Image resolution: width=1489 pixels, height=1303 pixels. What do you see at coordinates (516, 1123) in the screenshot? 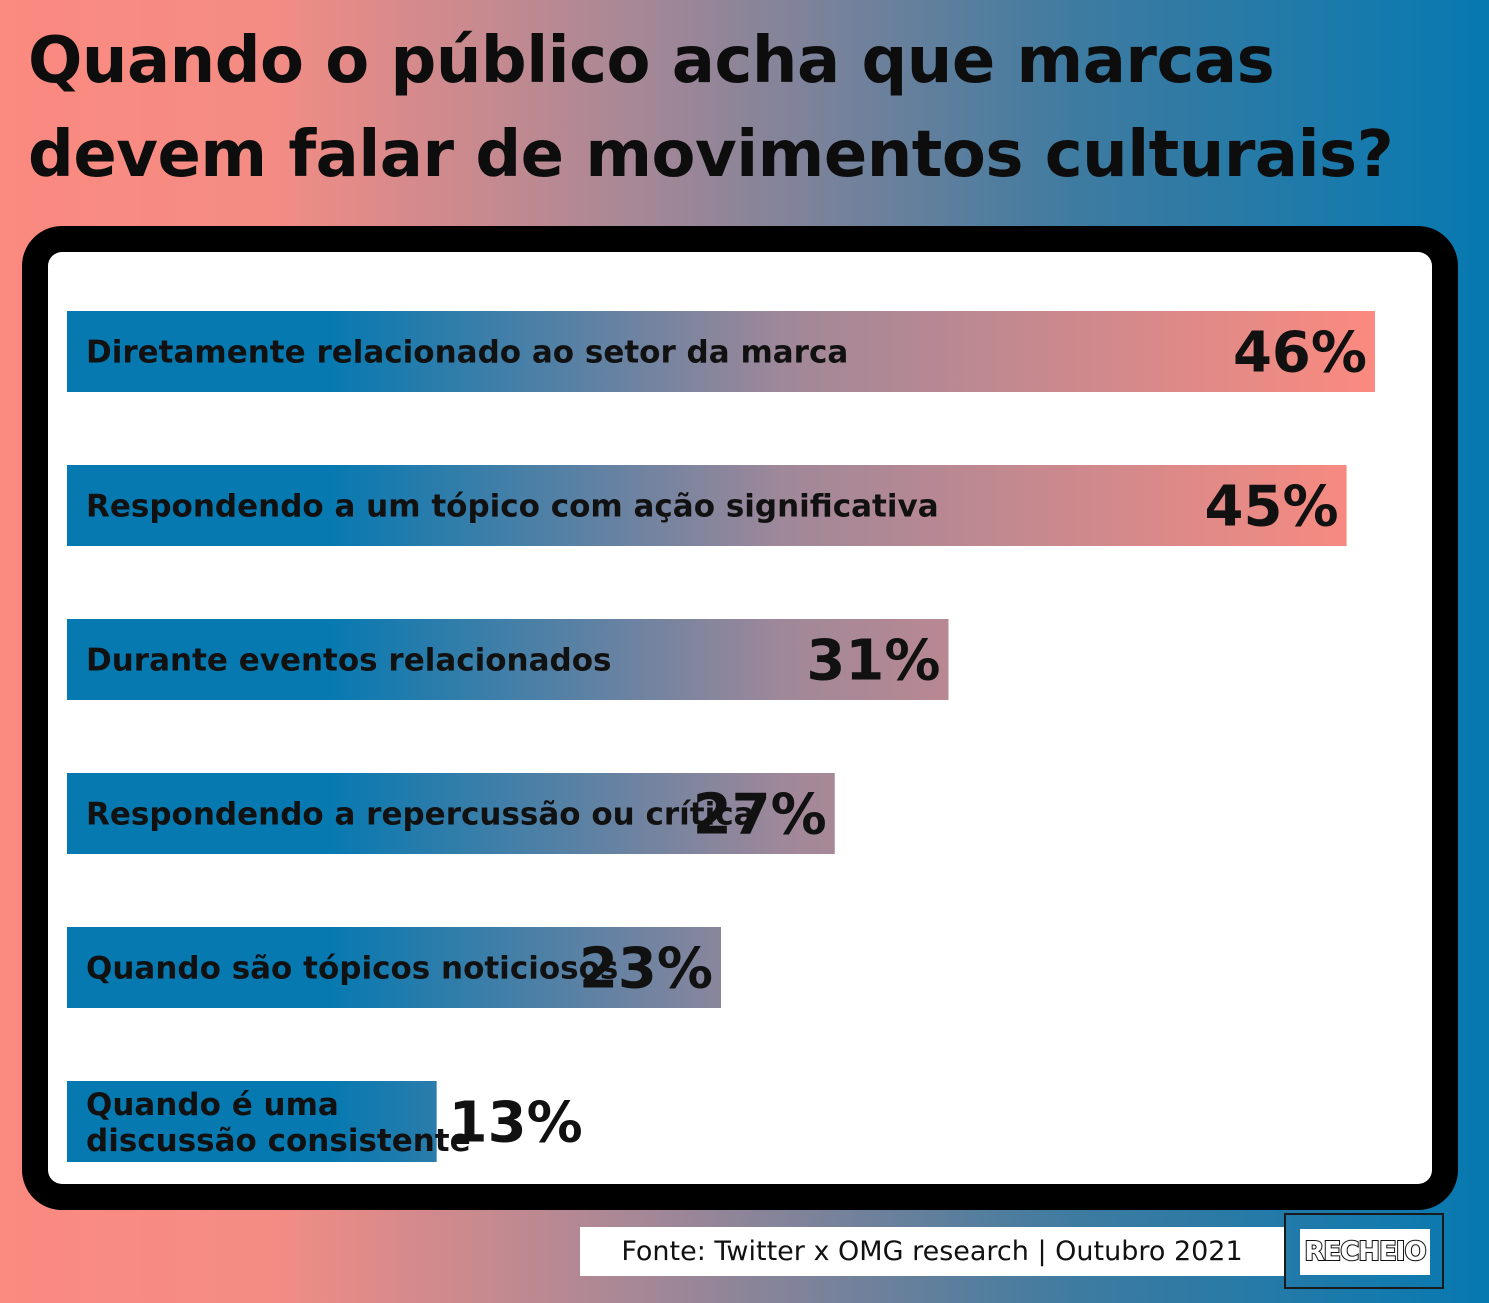
I see `bar-value-label: 13%` at bounding box center [516, 1123].